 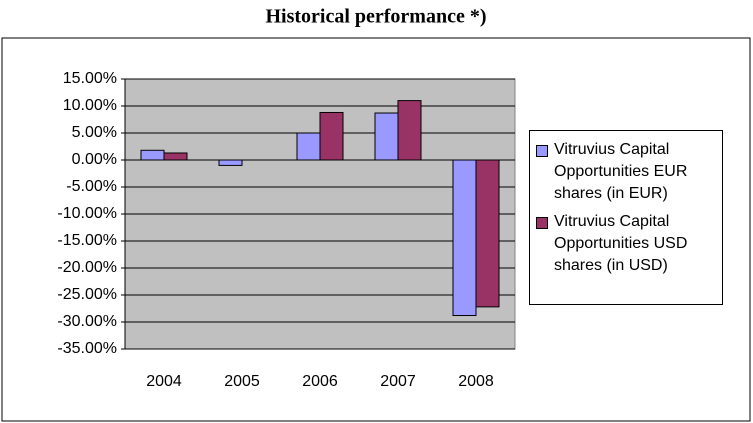 I want to click on y-tick-label: -10.00%, so click(x=87, y=213).